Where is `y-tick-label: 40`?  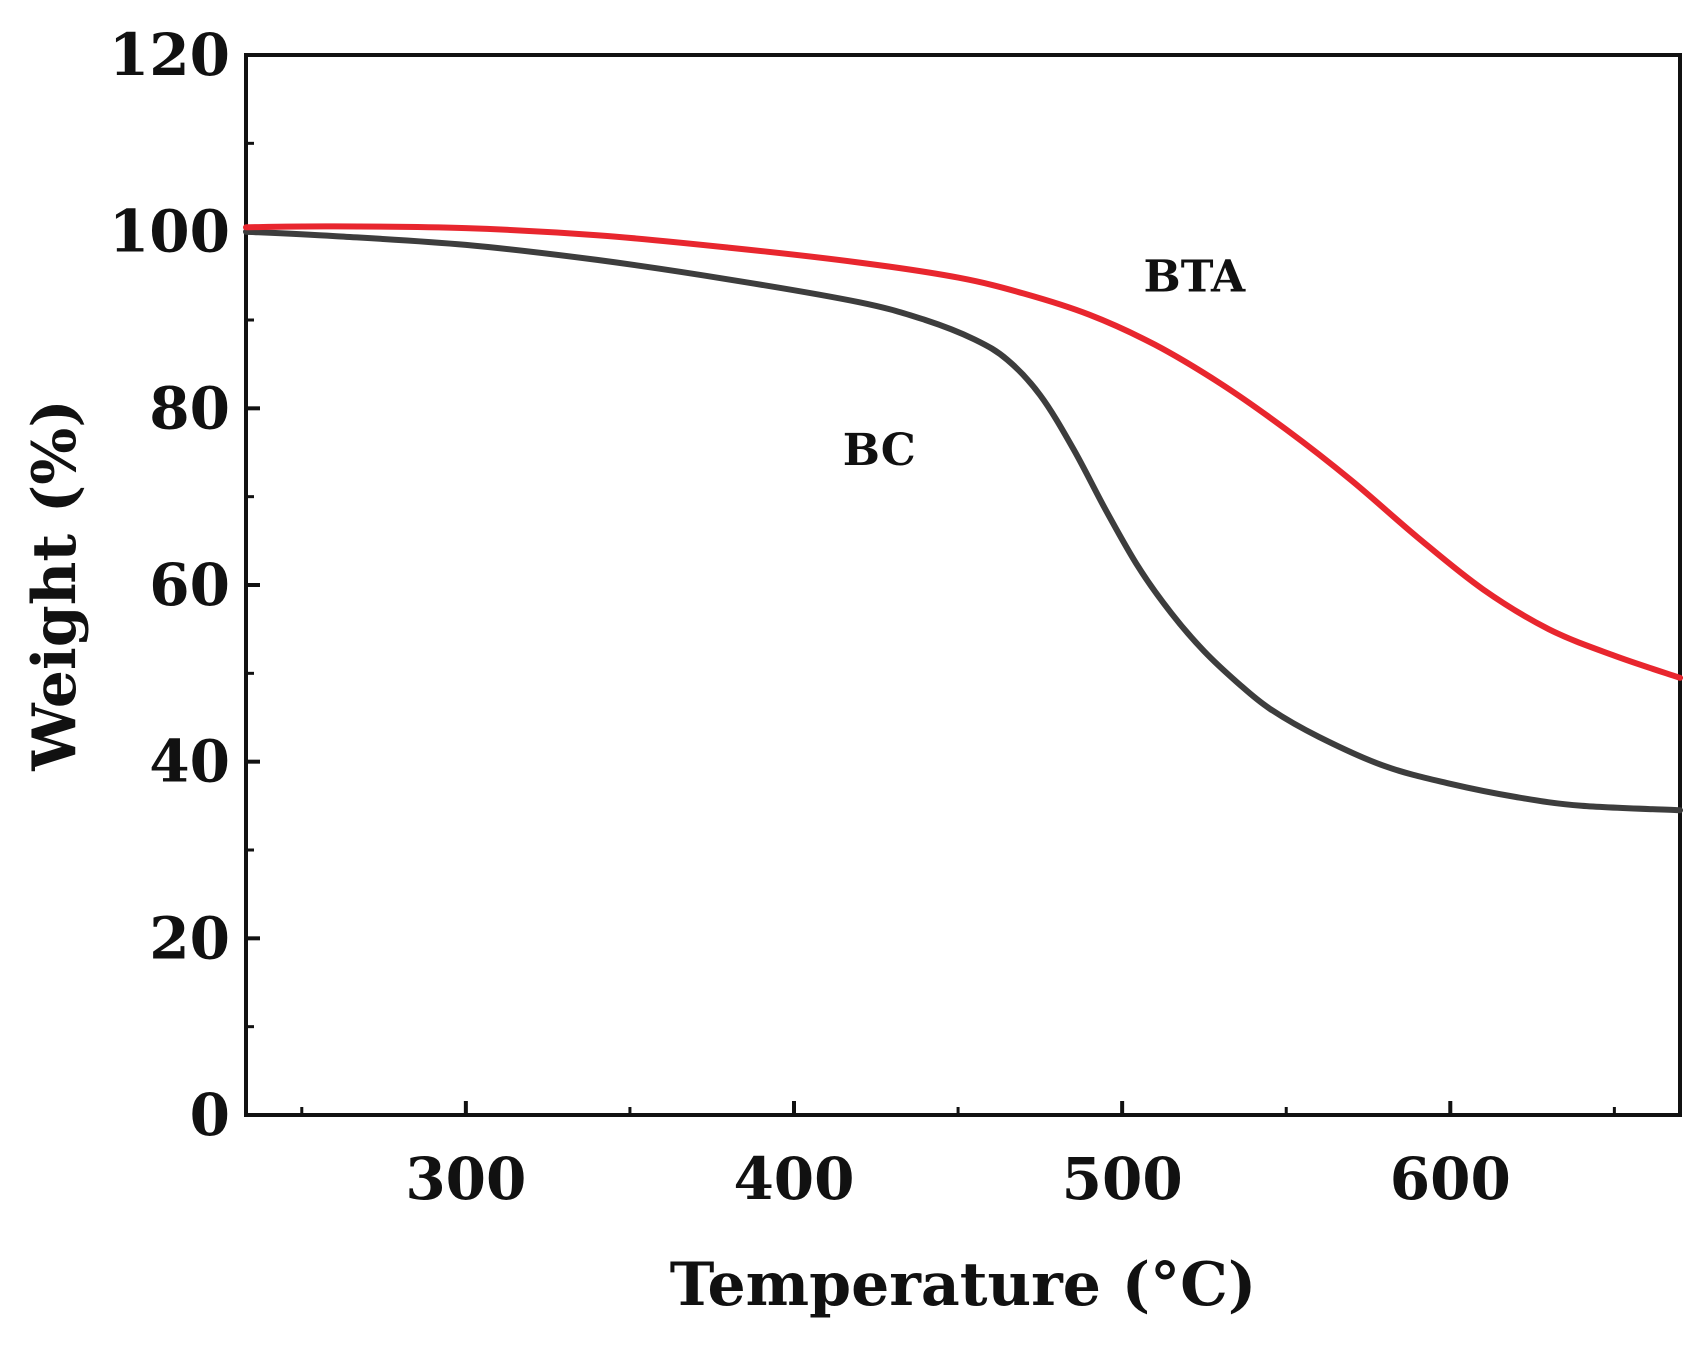 y-tick-label: 40 is located at coordinates (189, 762).